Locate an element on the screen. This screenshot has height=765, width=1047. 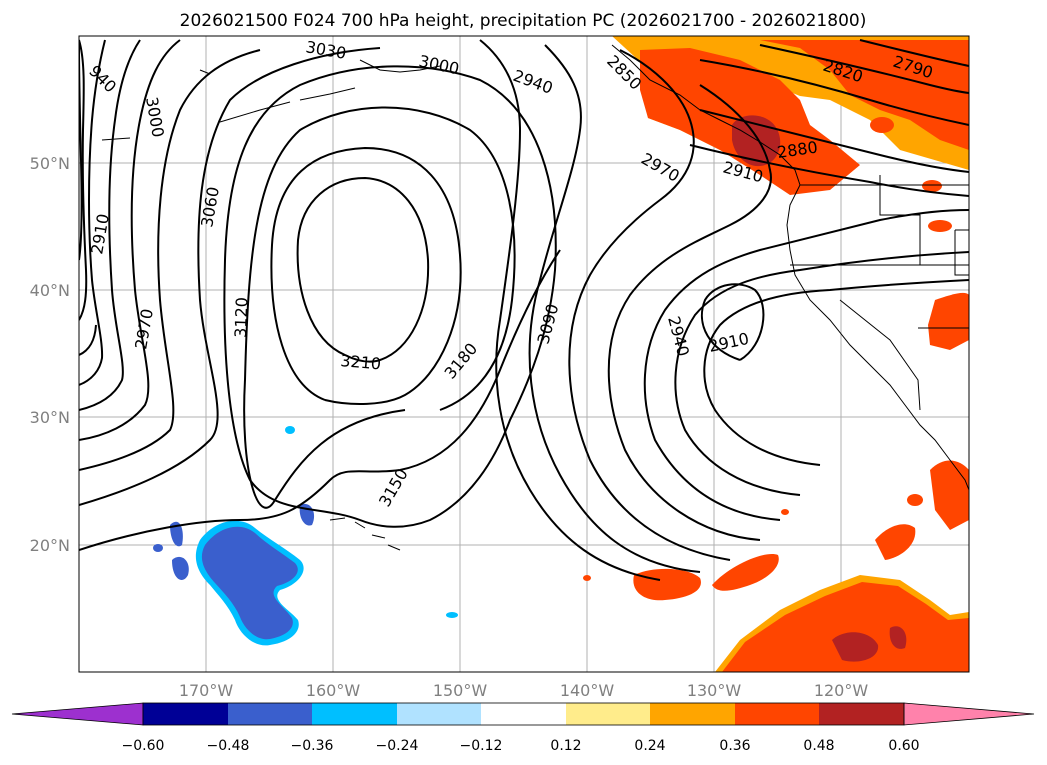
lat-label: 40°N is located at coordinates (50, 290).